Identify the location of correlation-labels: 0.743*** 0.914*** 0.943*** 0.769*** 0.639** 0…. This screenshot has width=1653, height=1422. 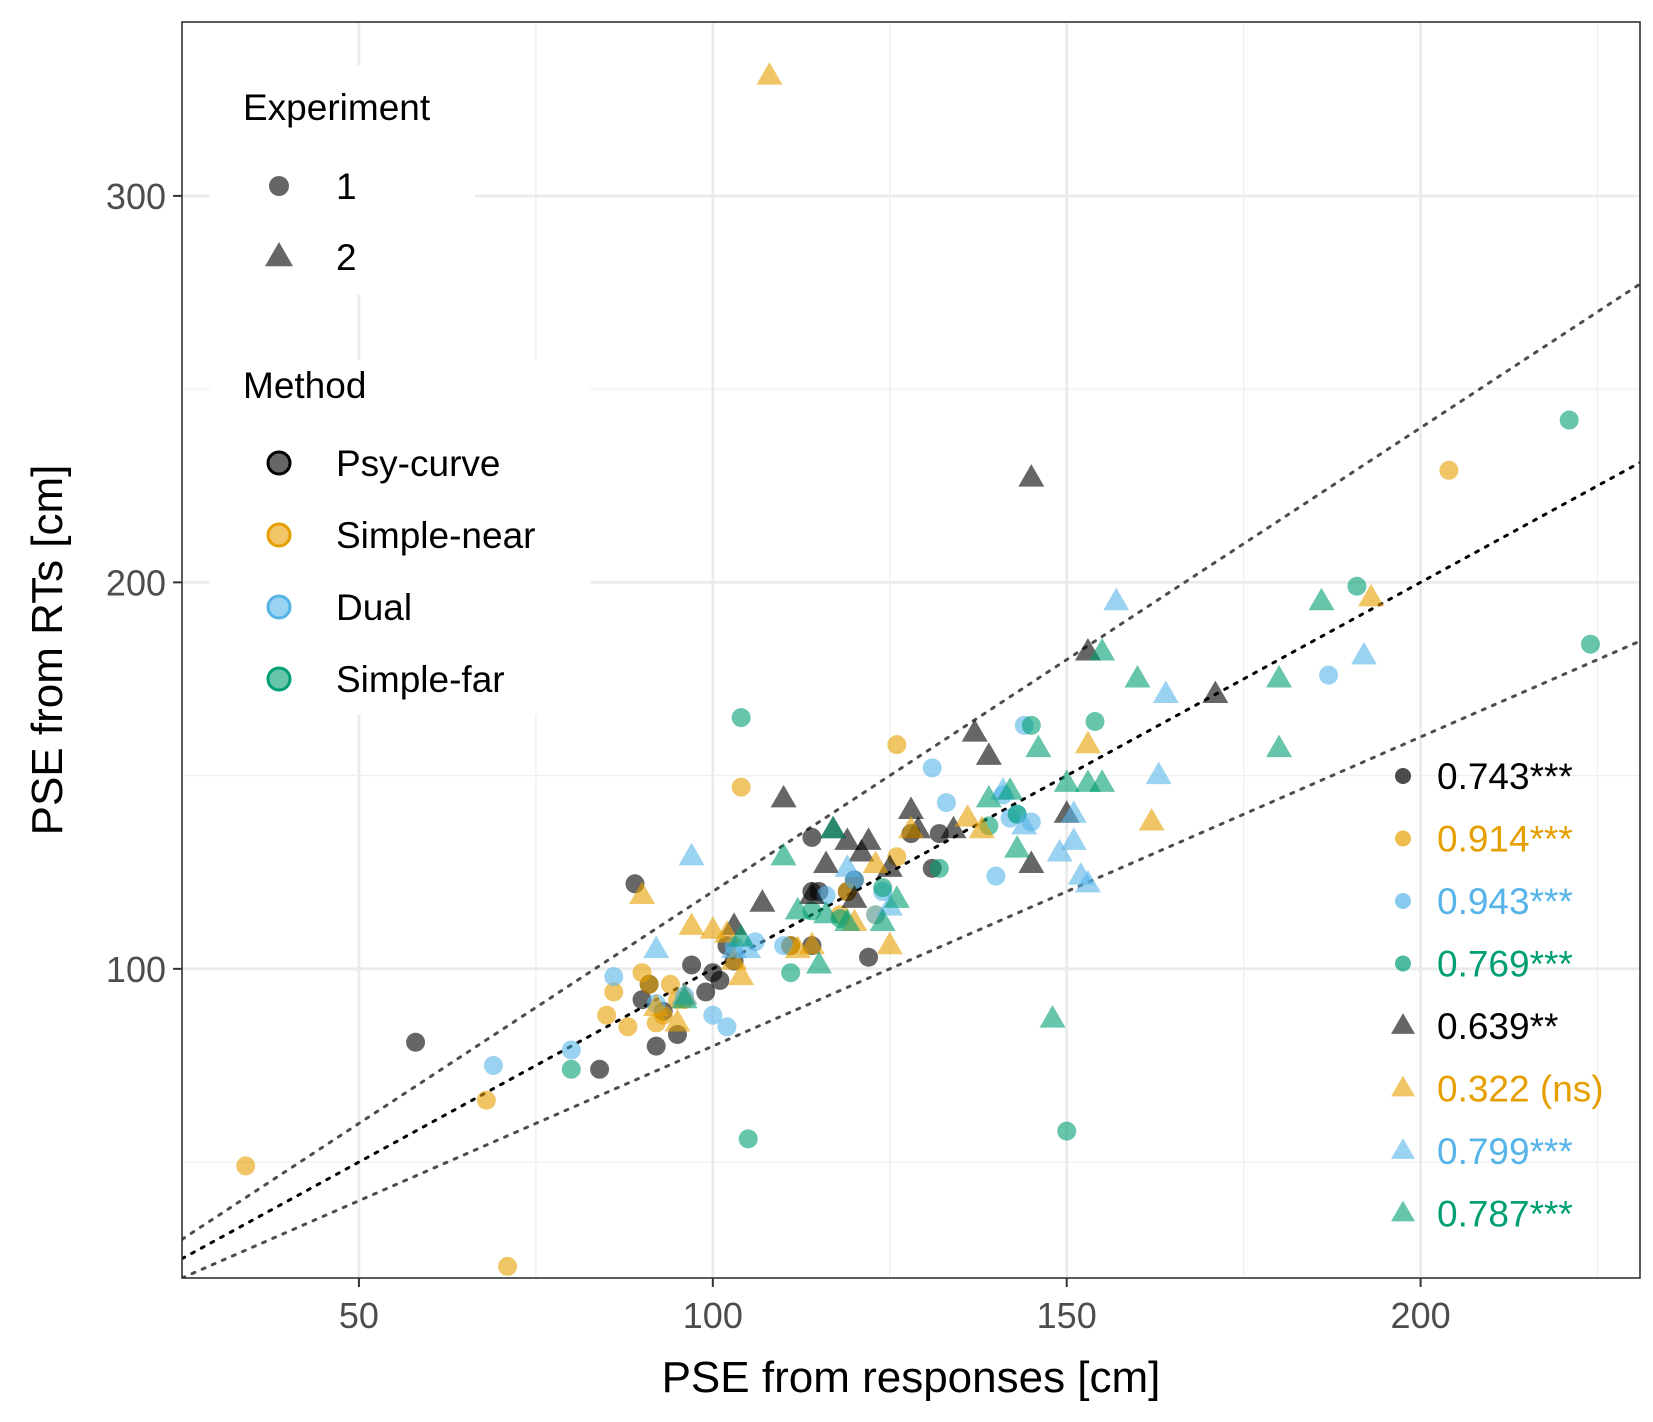
(1497, 995).